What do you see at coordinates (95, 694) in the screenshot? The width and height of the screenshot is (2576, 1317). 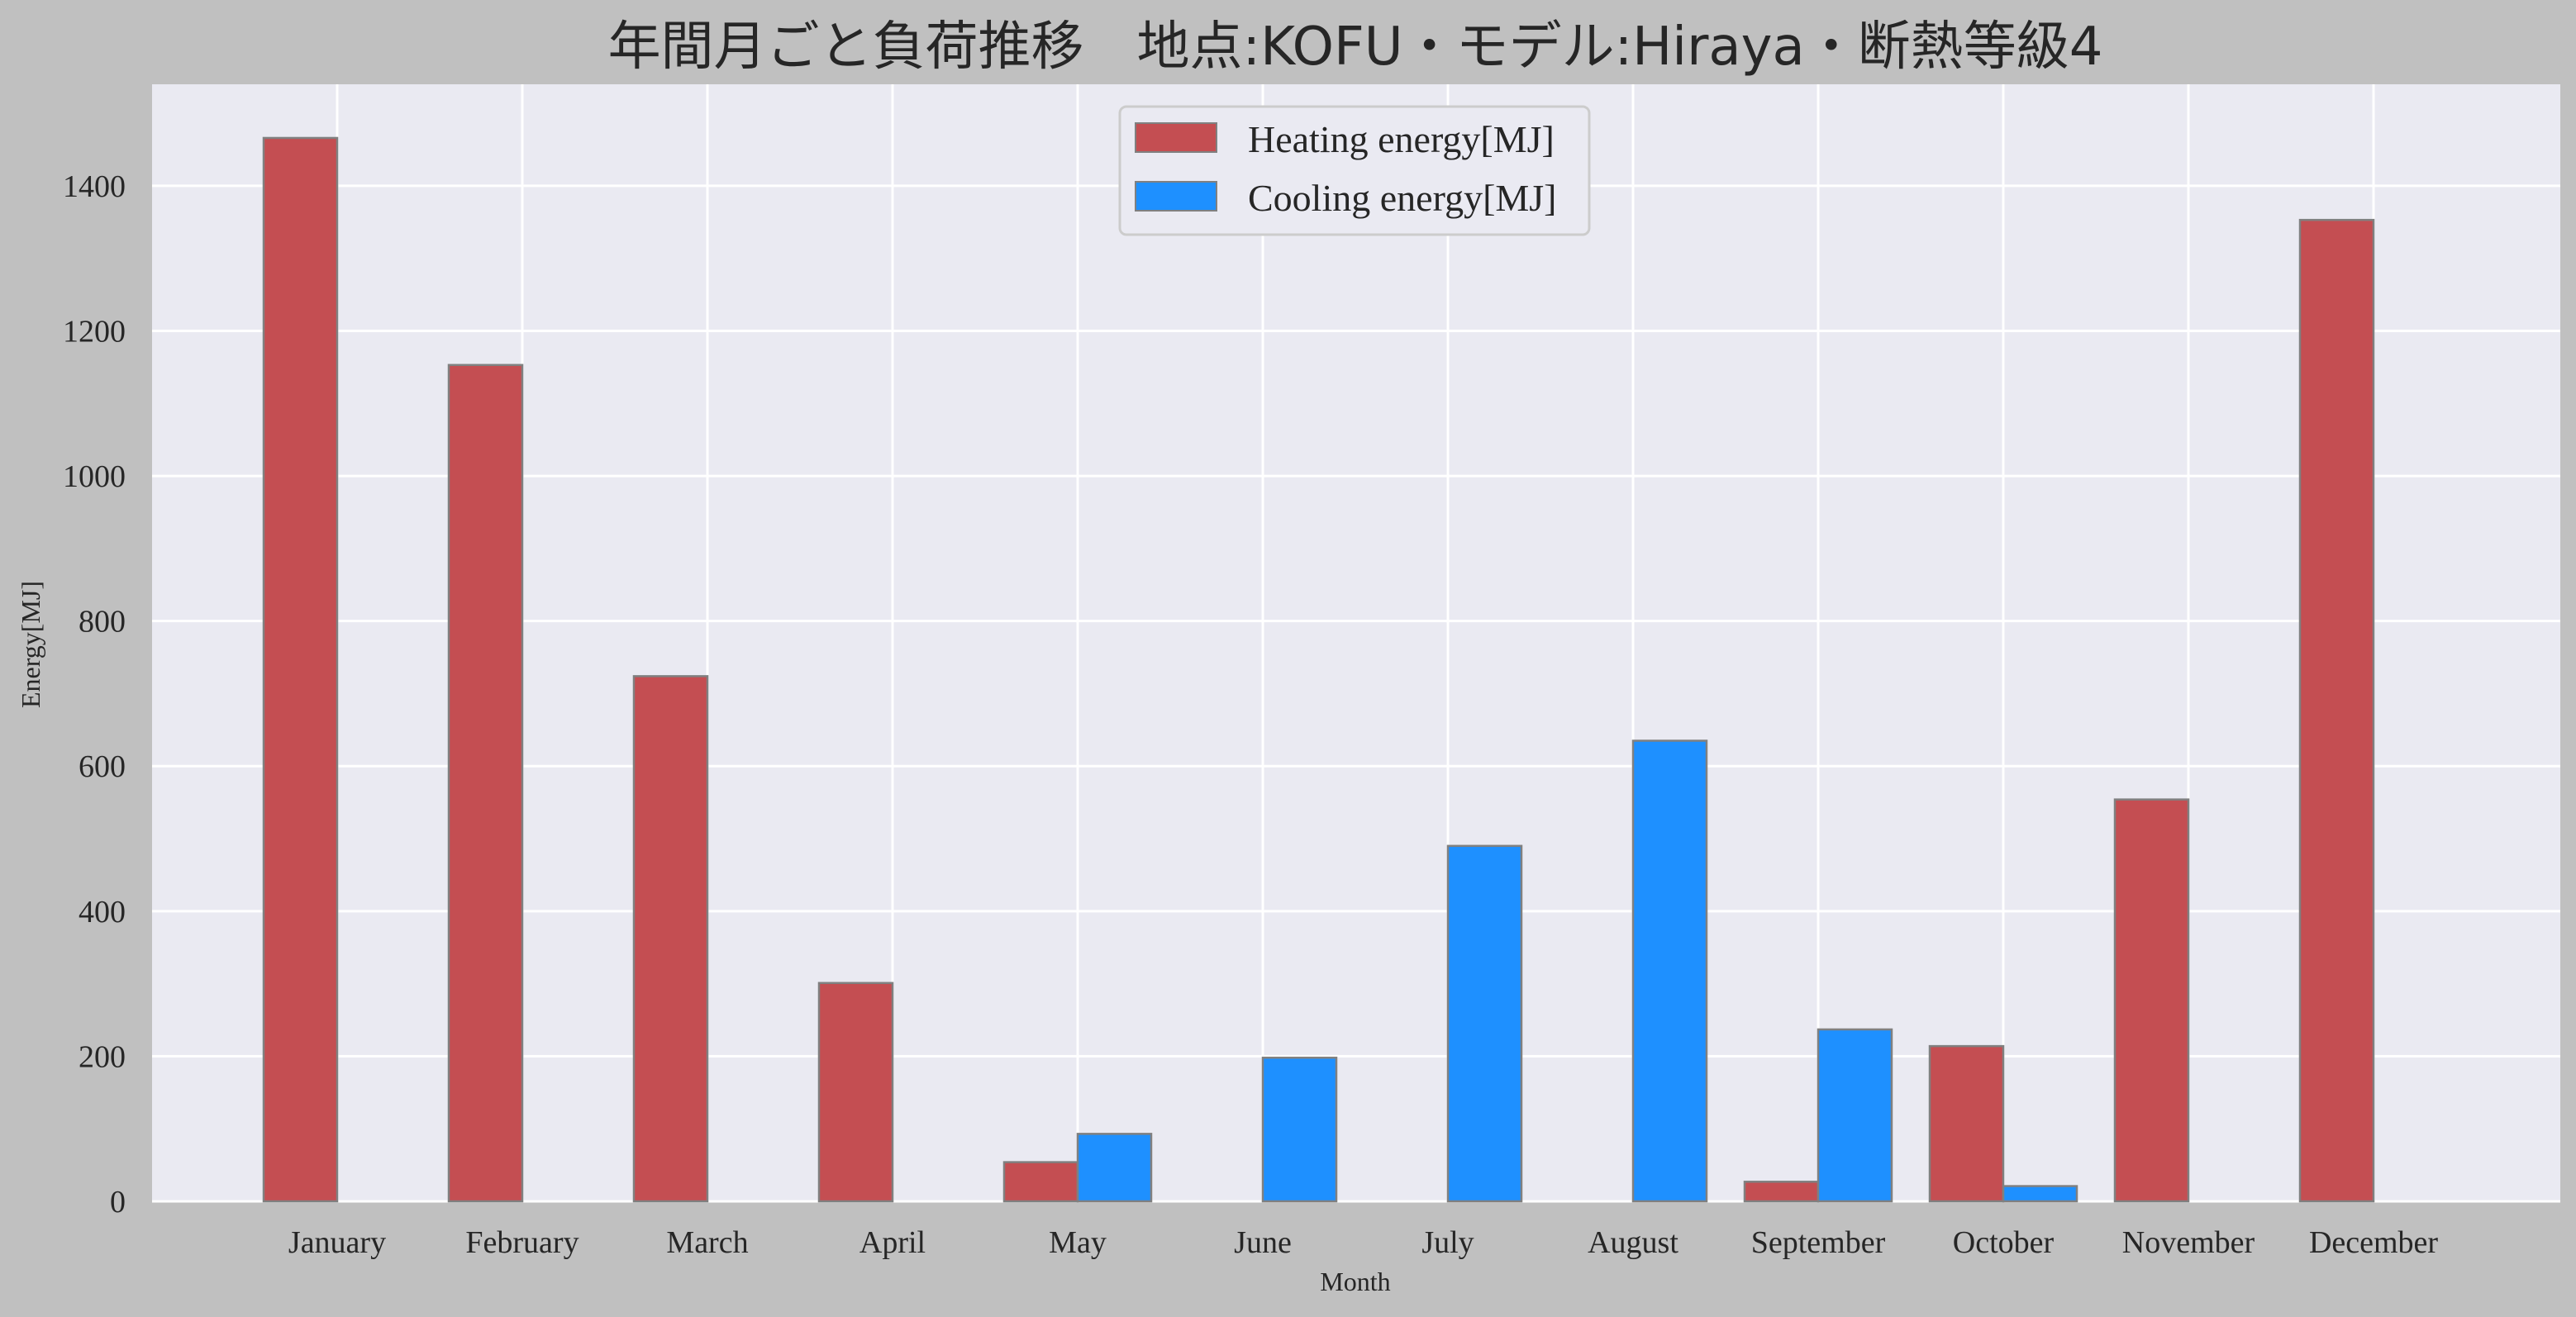 I see `y-tick-labels: 0 200 400 600 800 1000 1200 1400` at bounding box center [95, 694].